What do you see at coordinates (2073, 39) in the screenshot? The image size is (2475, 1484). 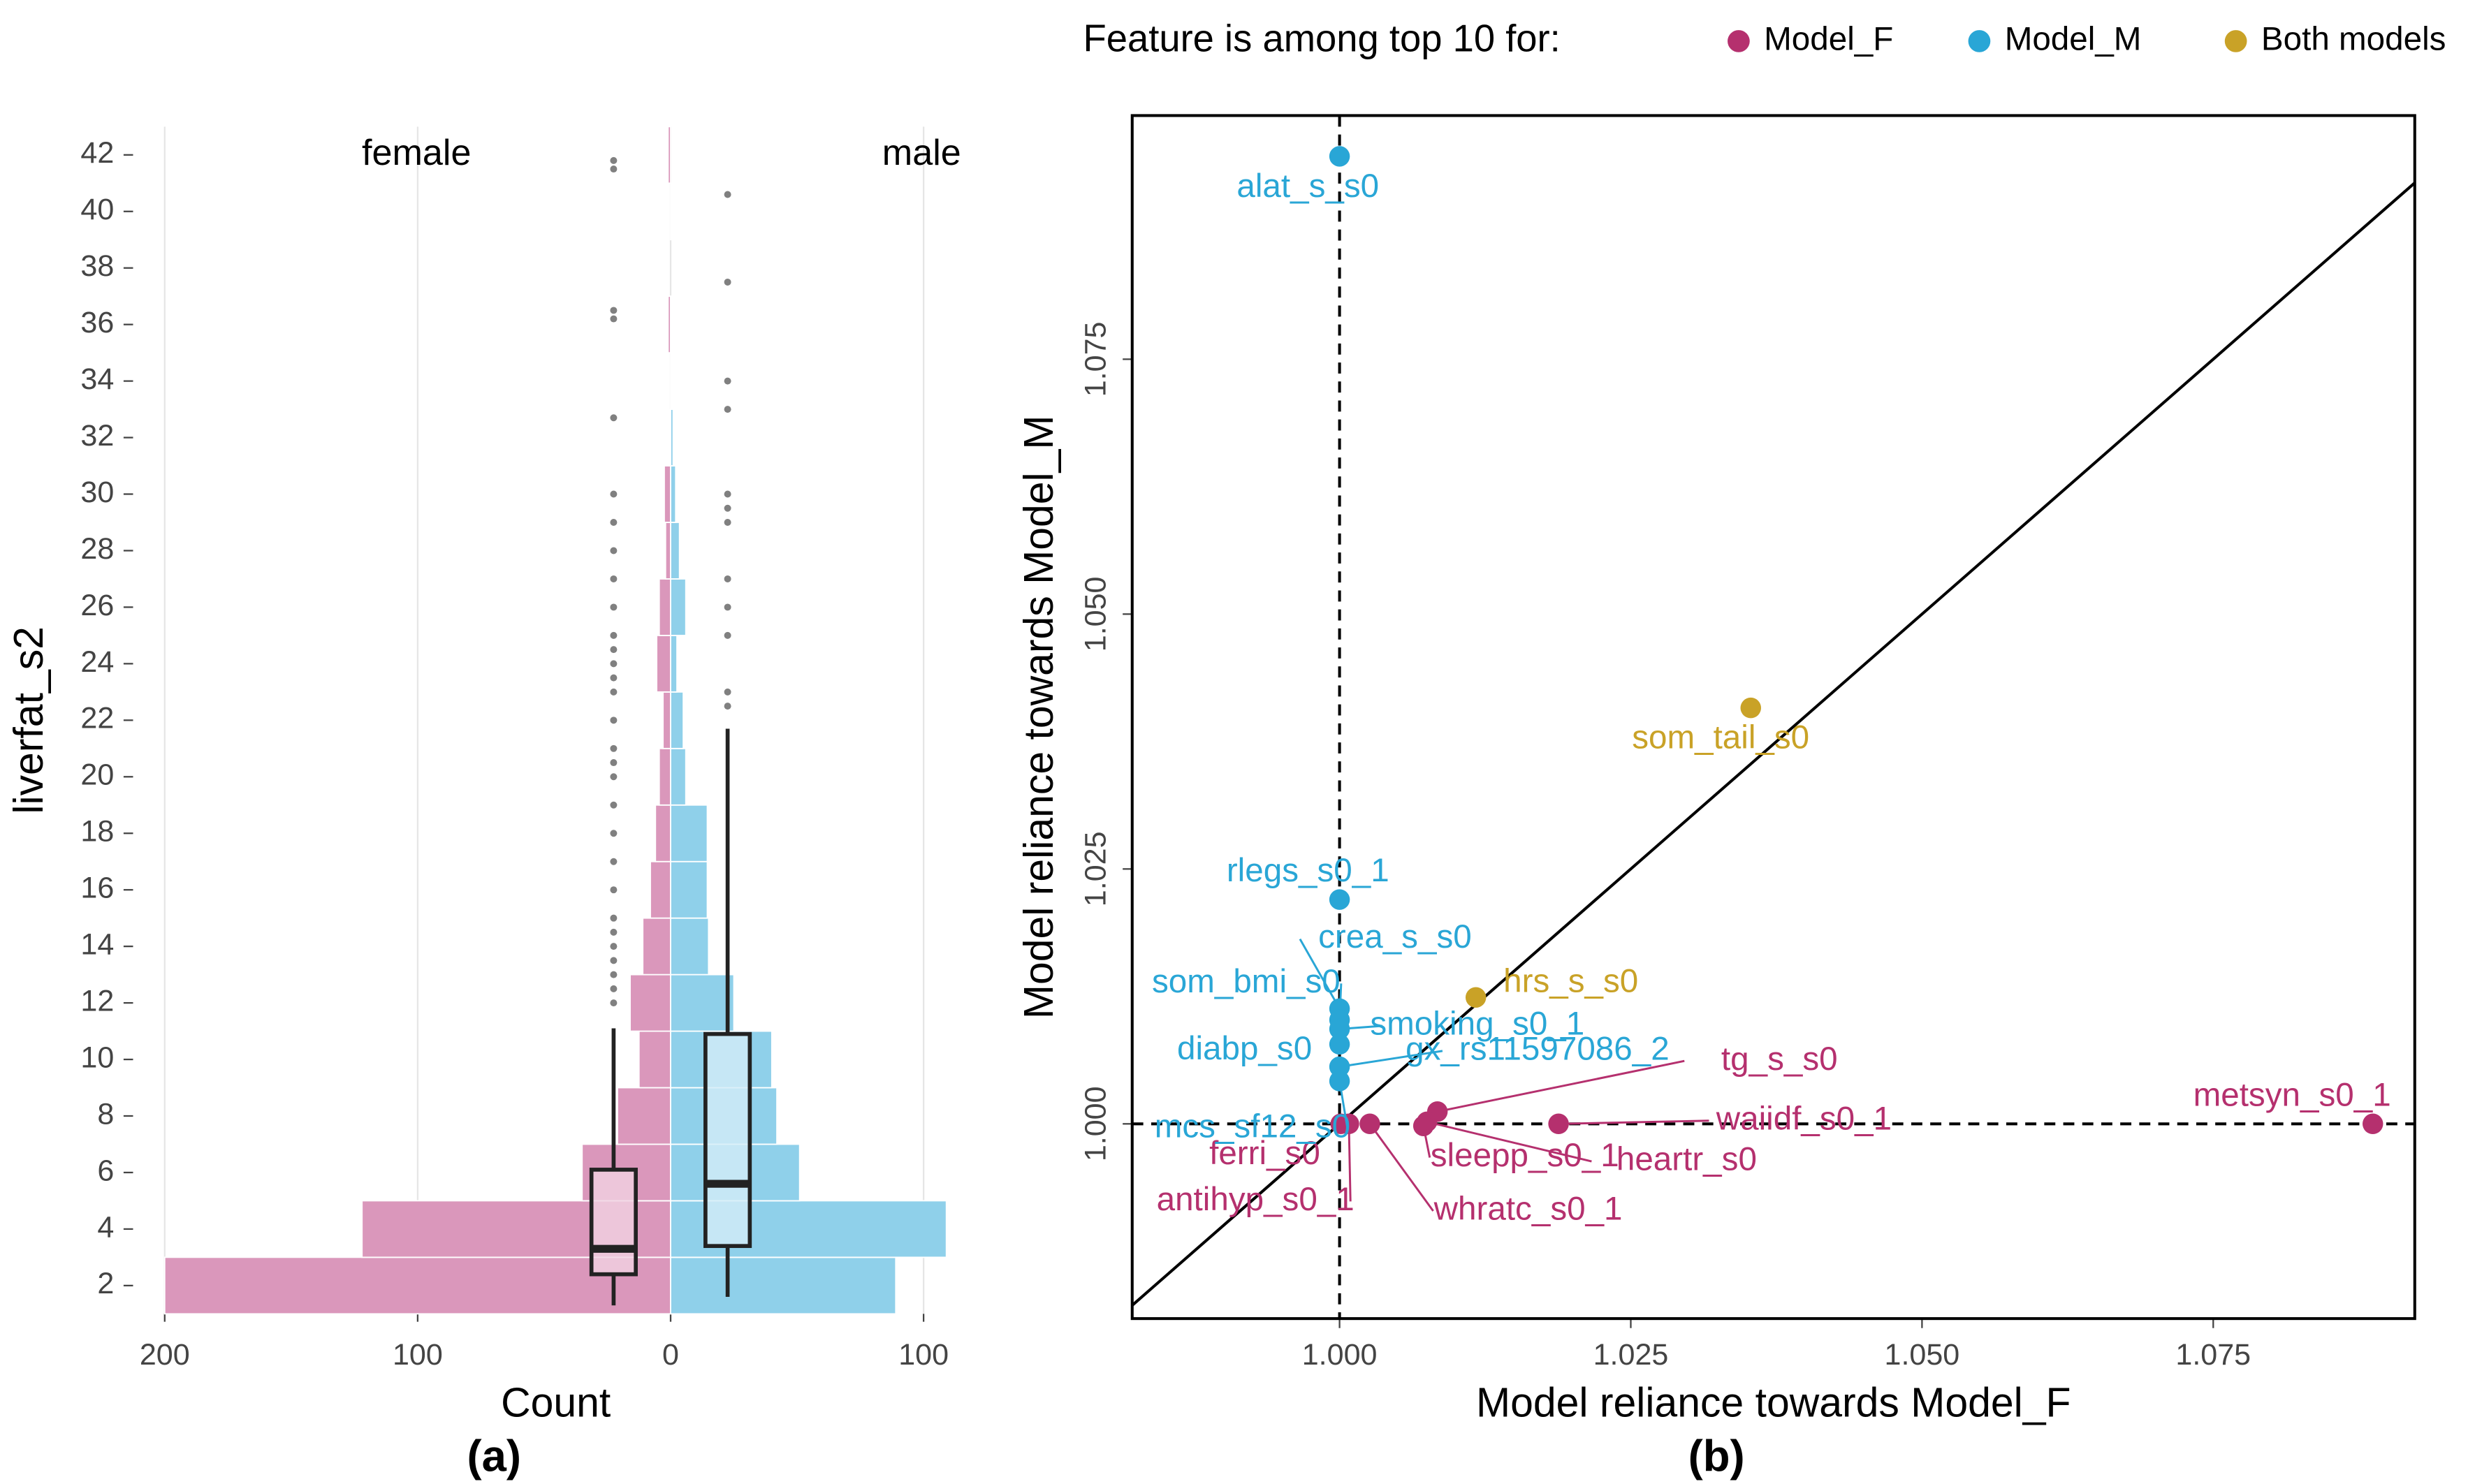 I see `legend-label: Model_M` at bounding box center [2073, 39].